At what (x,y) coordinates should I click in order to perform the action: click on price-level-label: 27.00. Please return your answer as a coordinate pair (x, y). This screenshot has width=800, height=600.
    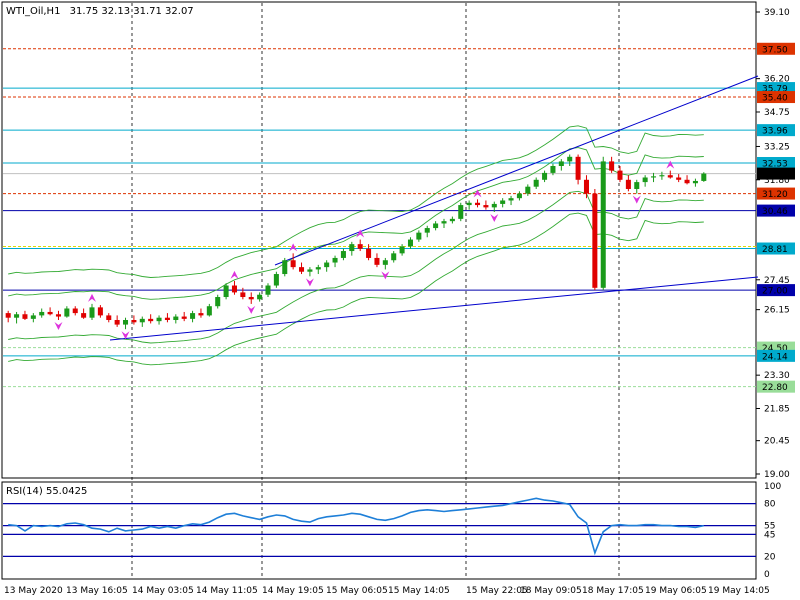
    Looking at the image, I should click on (775, 292).